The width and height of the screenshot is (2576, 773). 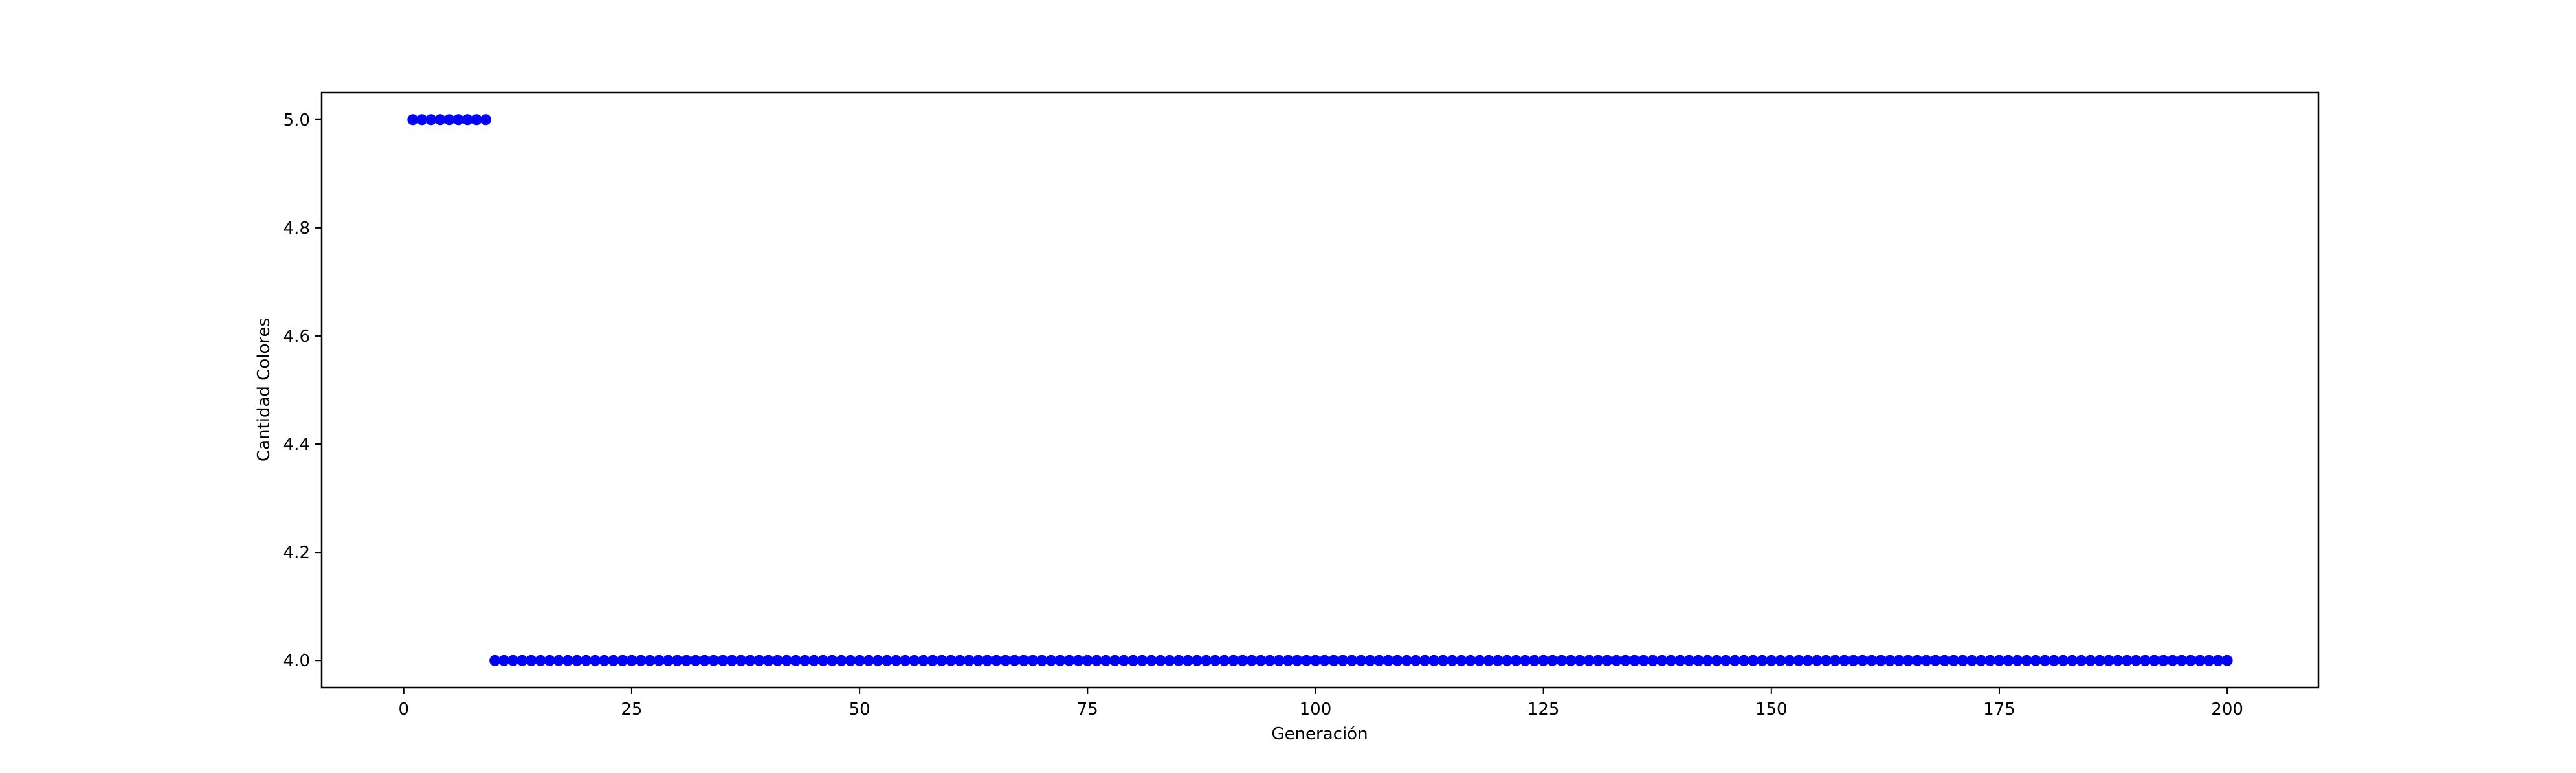 I want to click on y-tick-label: 4.8, so click(x=296, y=228).